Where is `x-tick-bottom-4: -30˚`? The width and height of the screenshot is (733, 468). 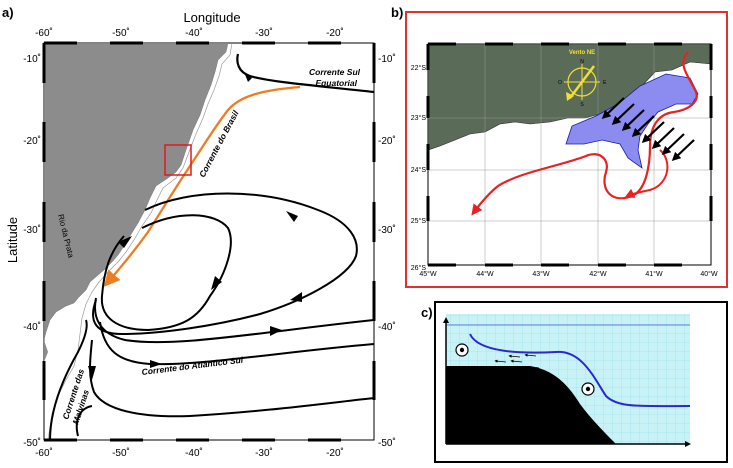
x-tick-bottom-4: -30˚ is located at coordinates (264, 453).